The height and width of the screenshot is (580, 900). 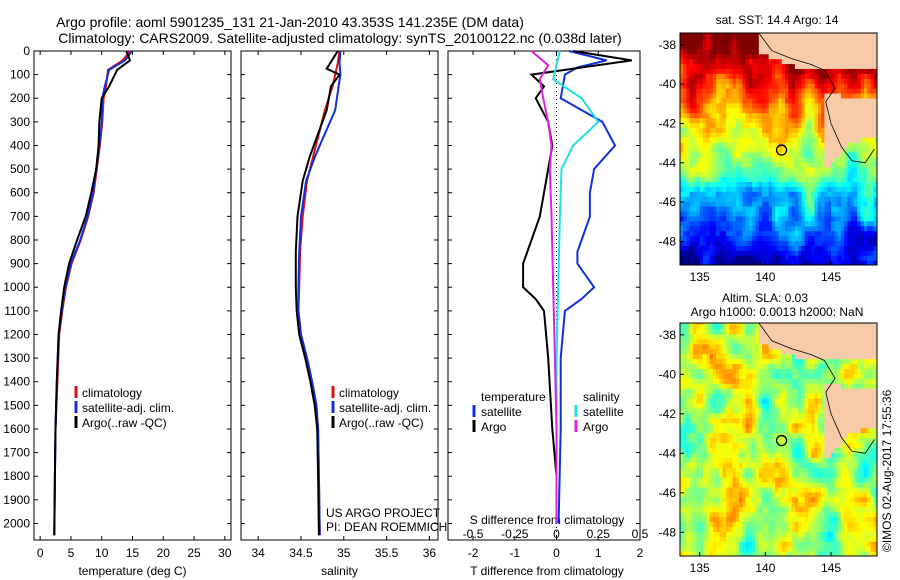 I want to click on legend-title: temperature, so click(x=513, y=397).